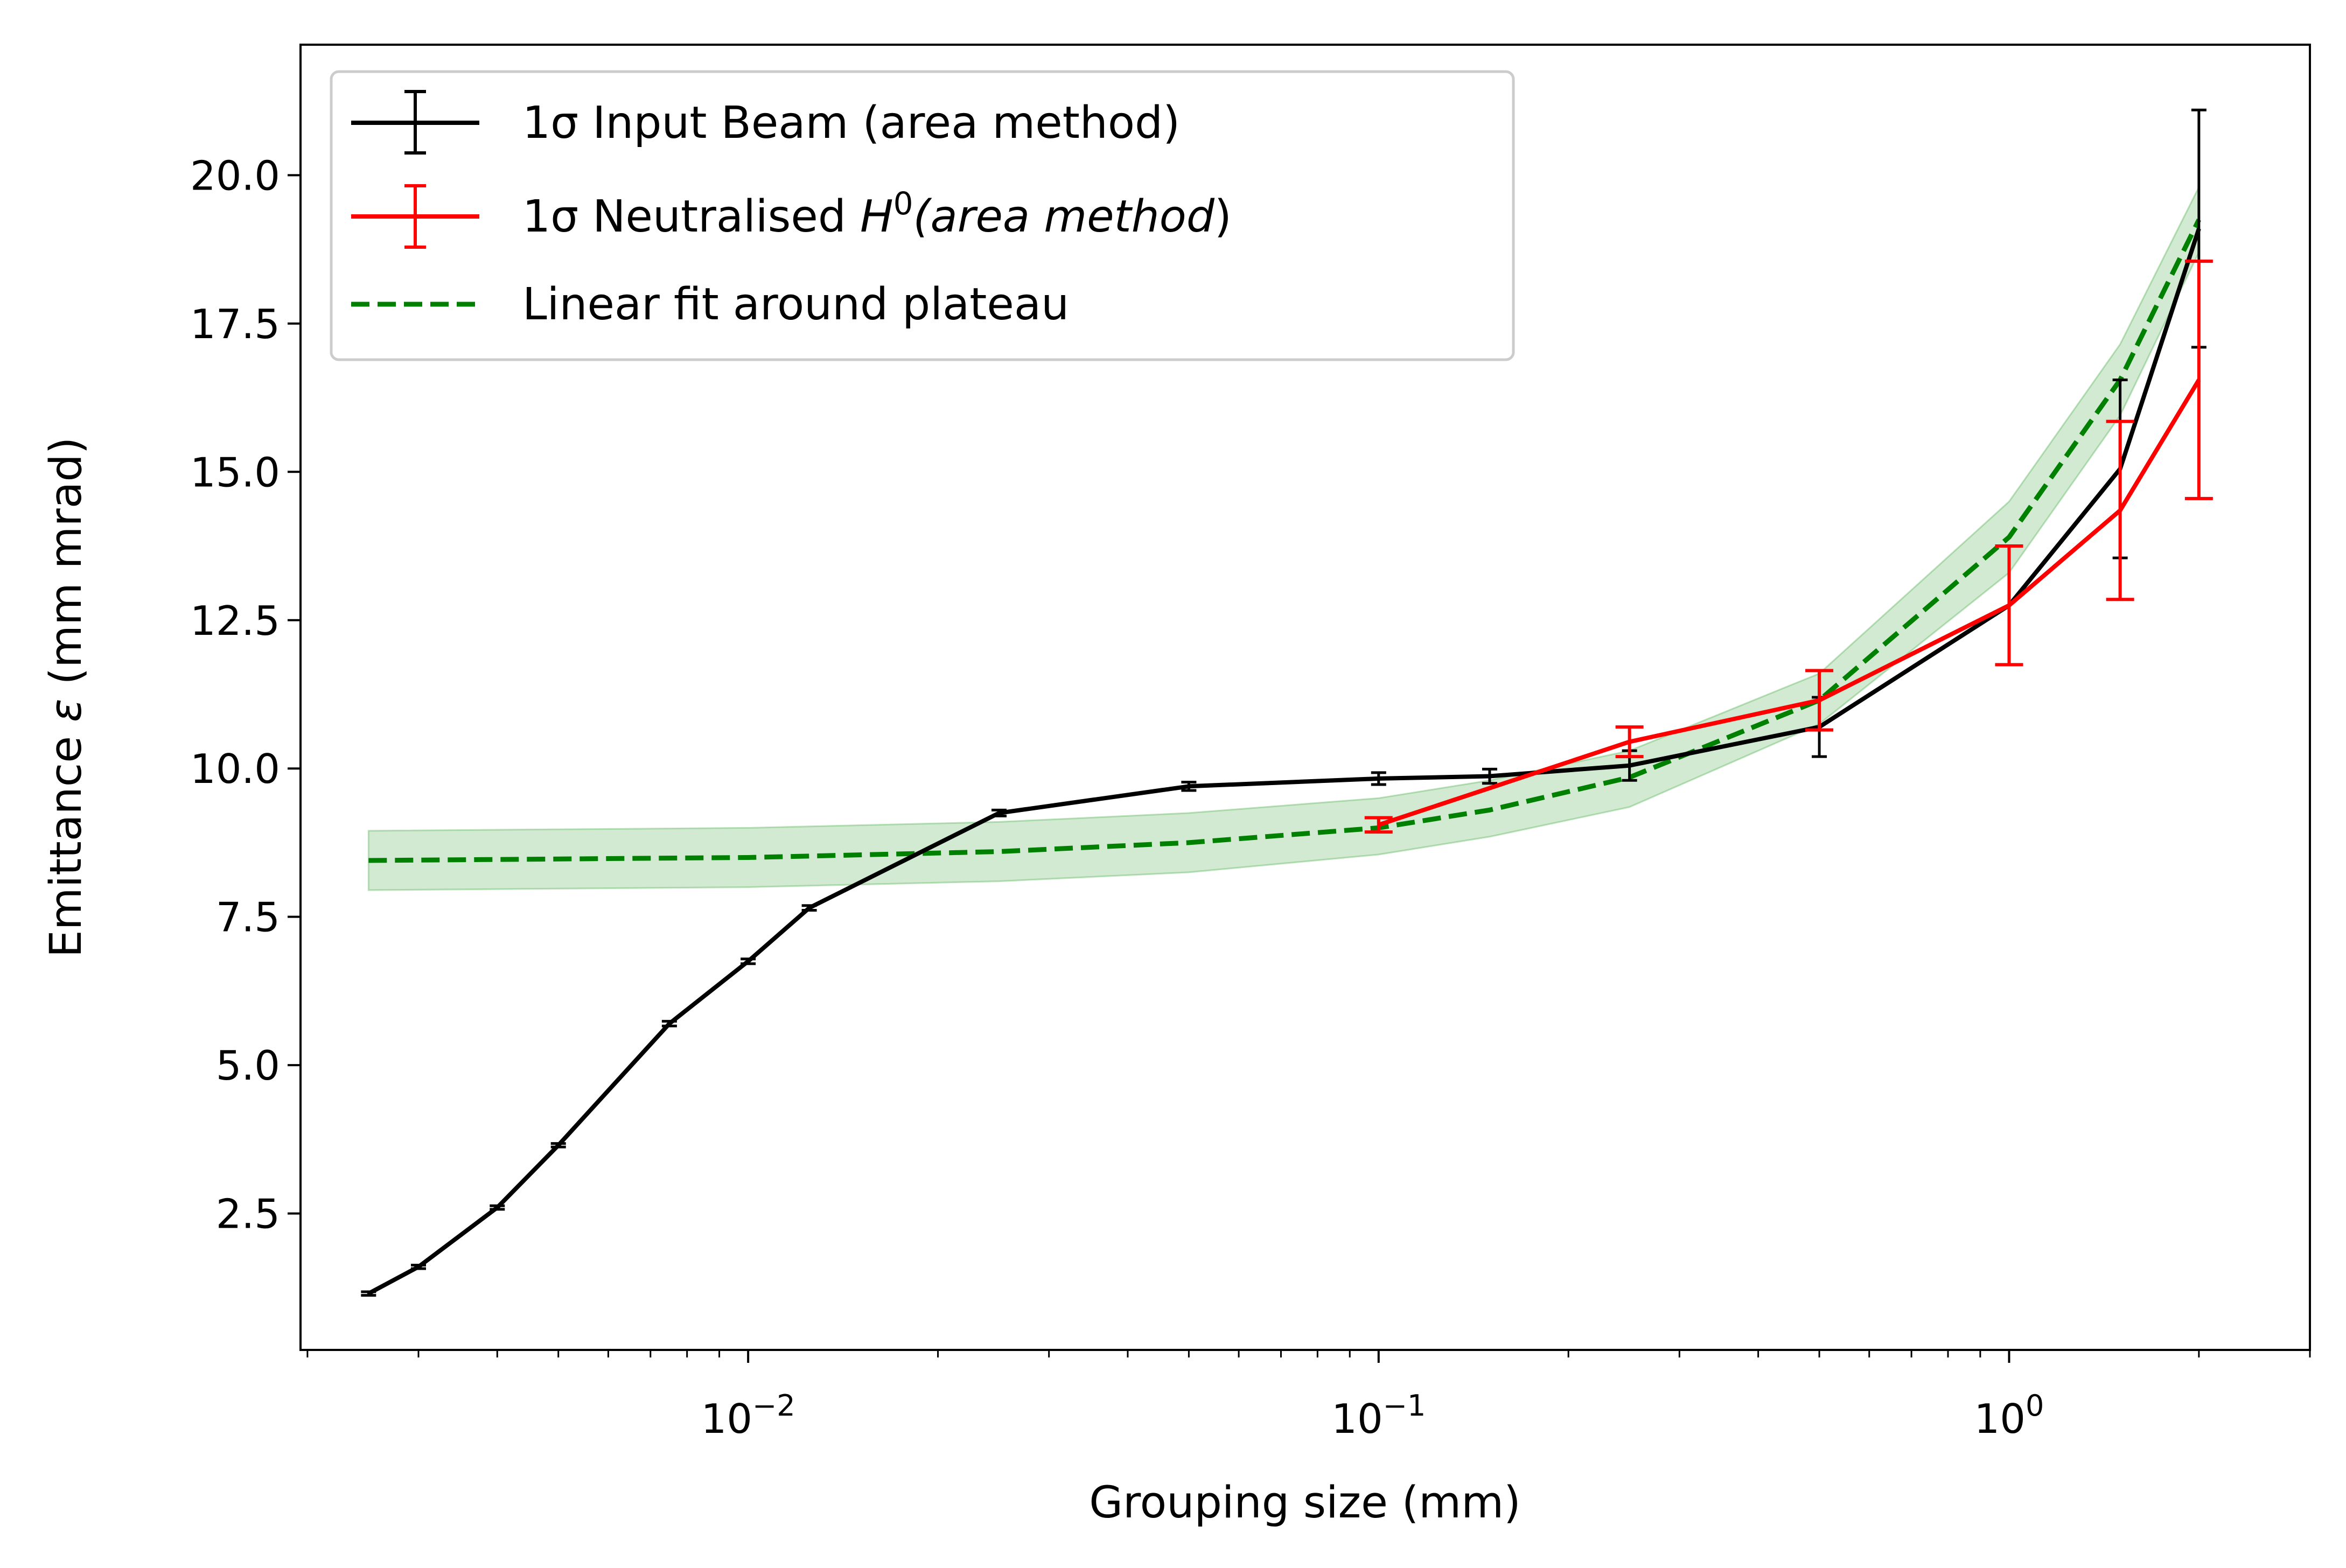 The width and height of the screenshot is (2346, 1568). I want to click on y-tick-label: 20.0, so click(235, 175).